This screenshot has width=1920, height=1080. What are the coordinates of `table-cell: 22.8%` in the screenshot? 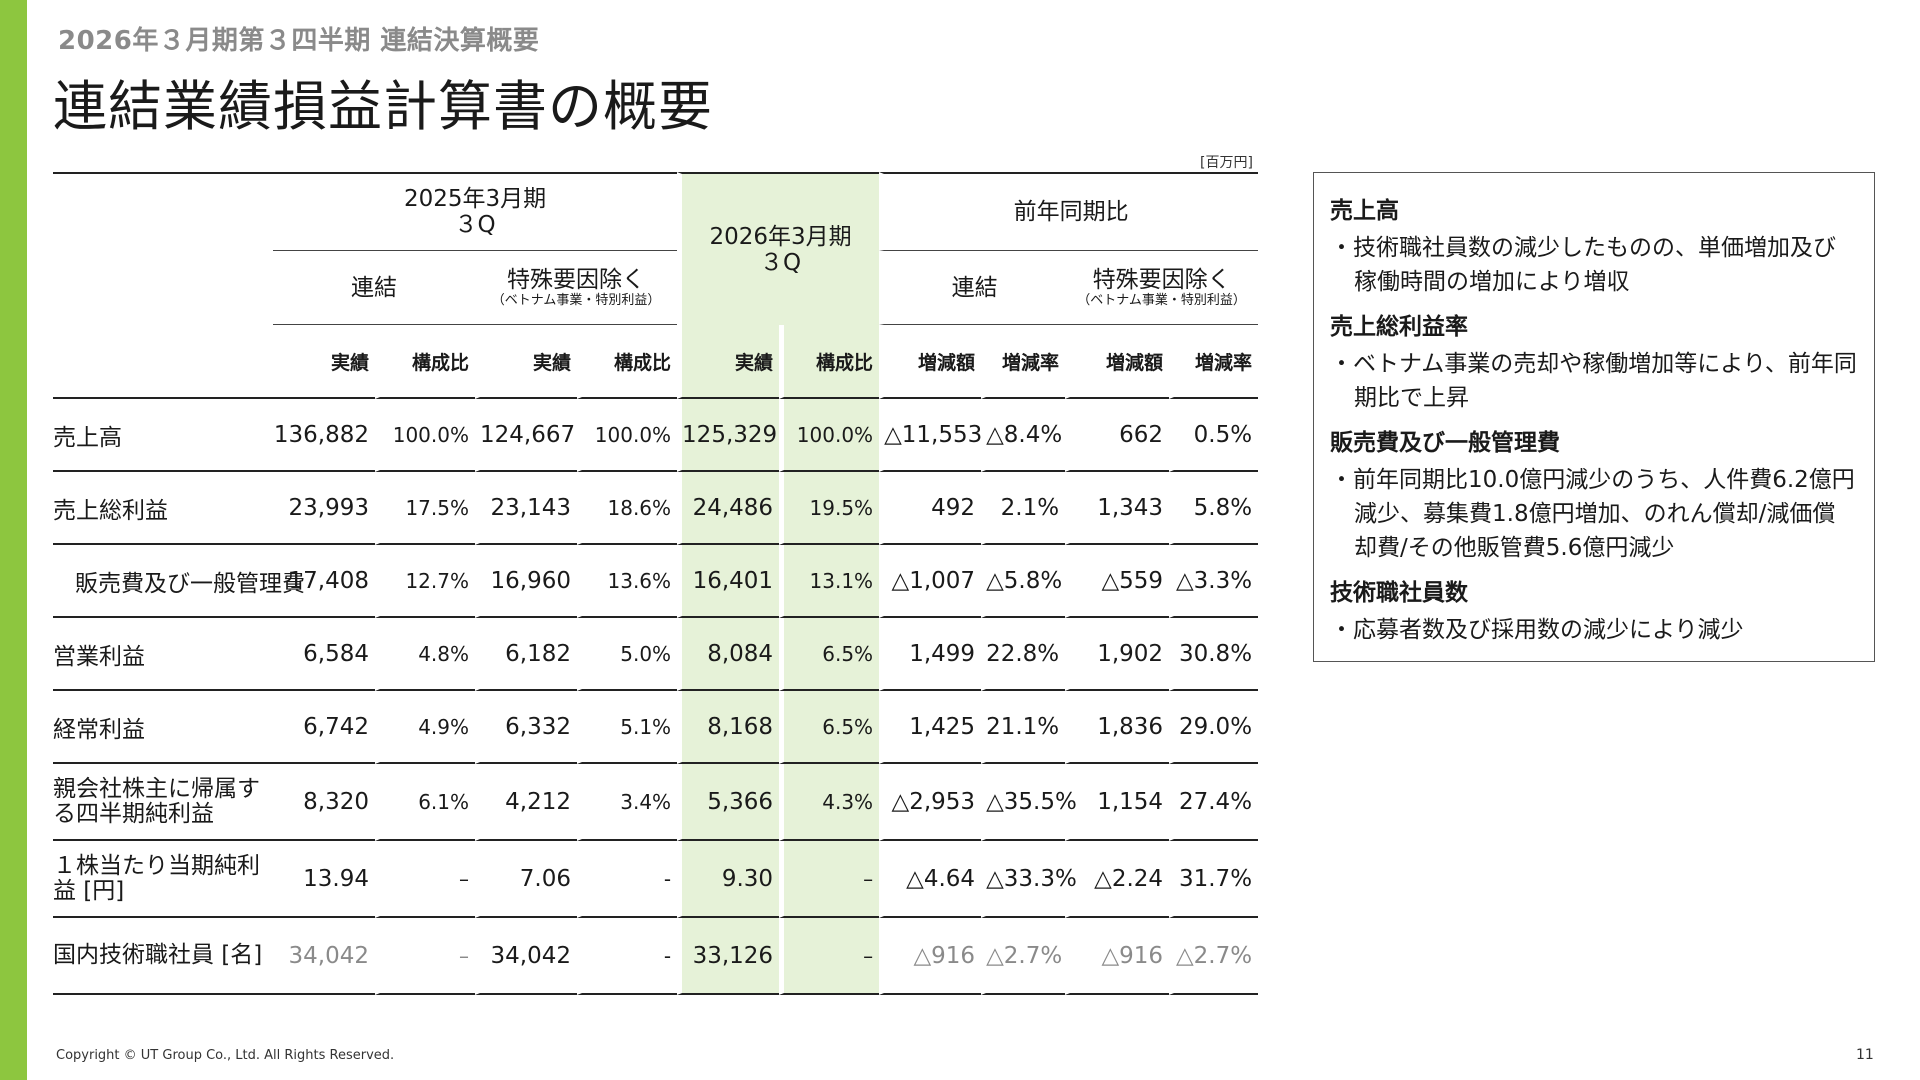 It's located at (1023, 654).